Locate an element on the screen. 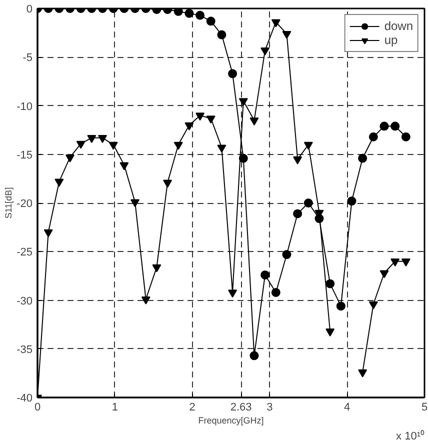  legend-label: down is located at coordinates (398, 26).